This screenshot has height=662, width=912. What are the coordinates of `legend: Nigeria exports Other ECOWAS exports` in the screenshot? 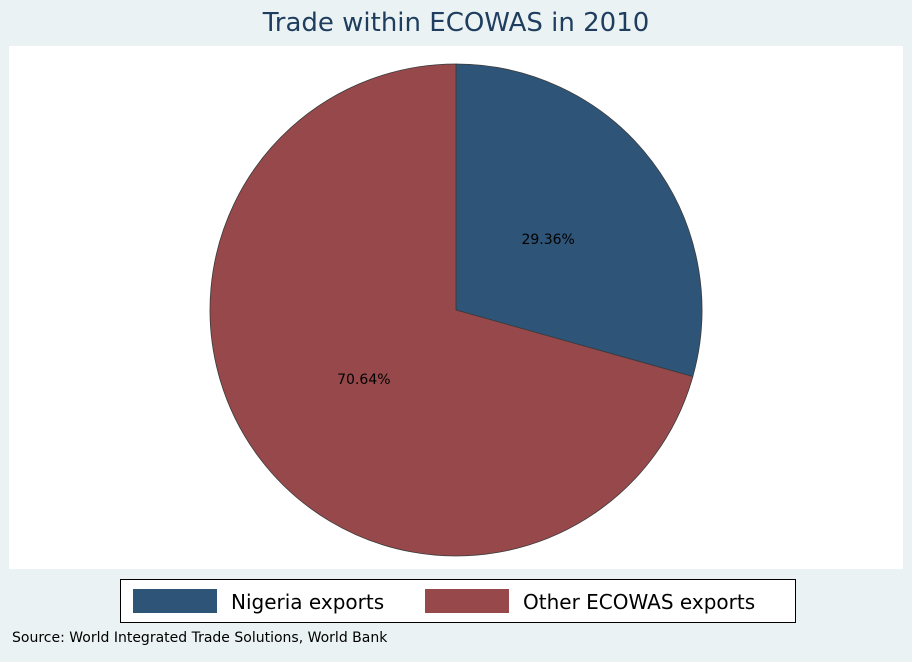 It's located at (458, 601).